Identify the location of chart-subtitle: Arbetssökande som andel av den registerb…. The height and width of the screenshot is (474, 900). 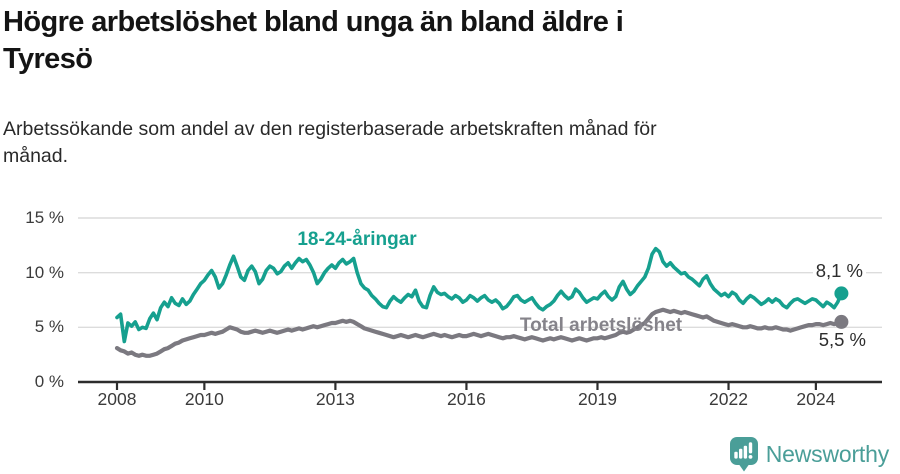
(330, 142).